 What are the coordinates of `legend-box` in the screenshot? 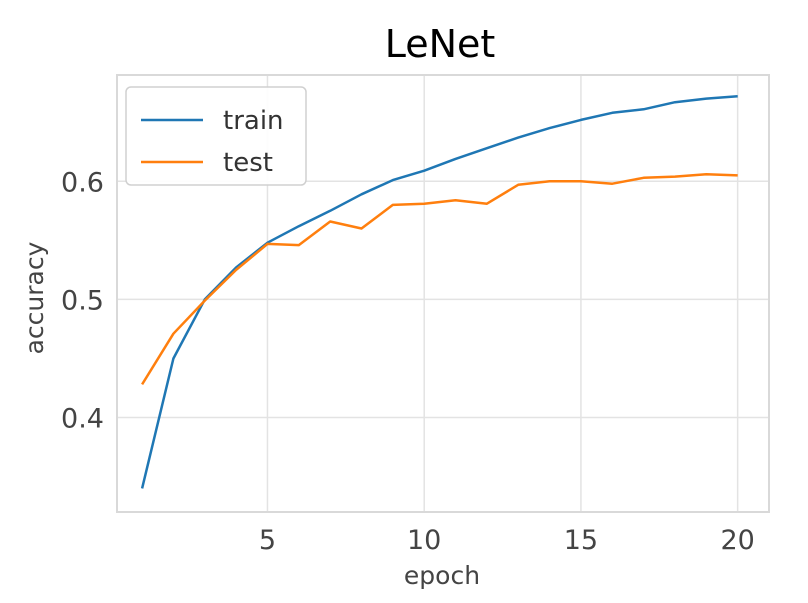 It's located at (216, 136).